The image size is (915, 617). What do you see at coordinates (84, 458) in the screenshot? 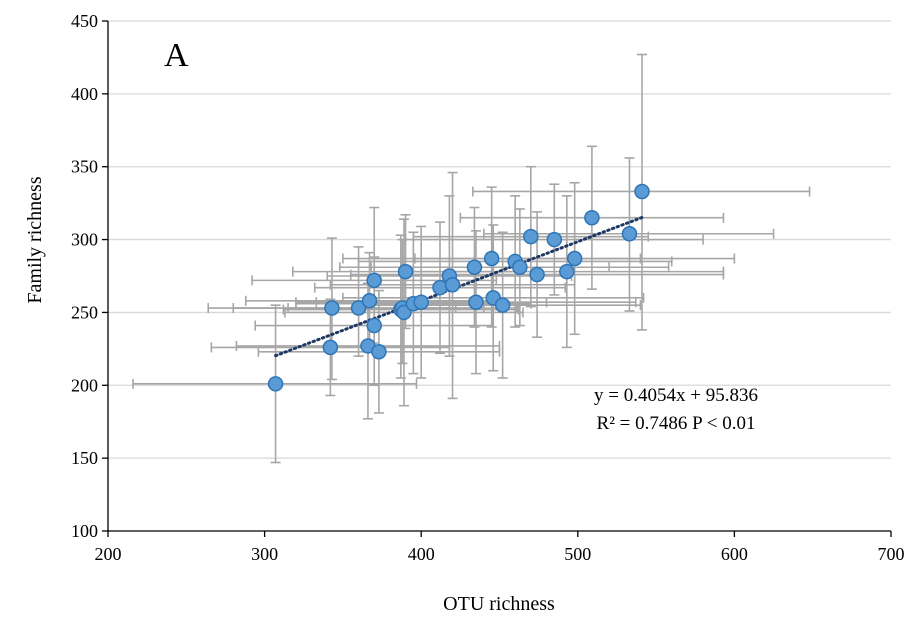
I see `y-tick-label-1: 150` at bounding box center [84, 458].